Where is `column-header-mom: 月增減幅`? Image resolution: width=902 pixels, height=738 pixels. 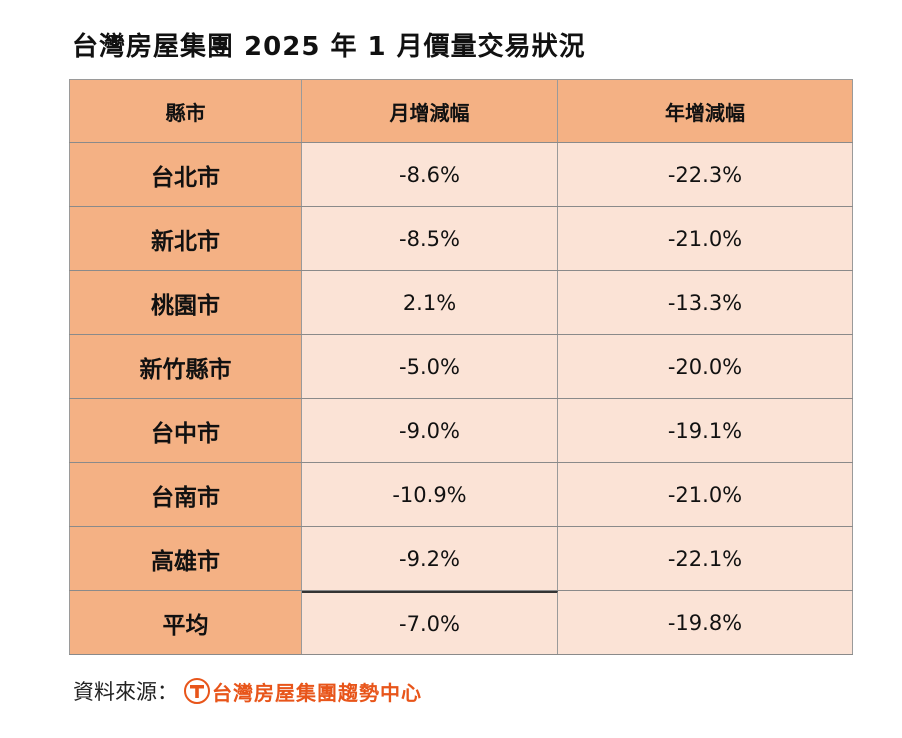
column-header-mom: 月增減幅 is located at coordinates (430, 111).